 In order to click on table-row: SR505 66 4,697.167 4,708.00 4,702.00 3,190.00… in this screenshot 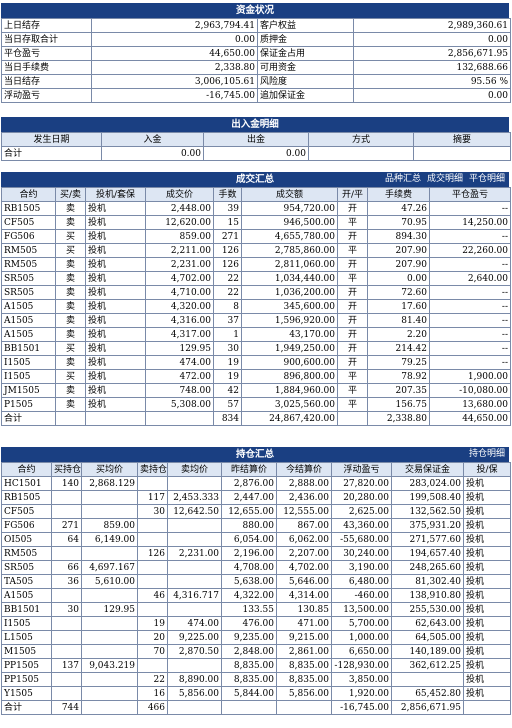, I will do `click(256, 567)`.